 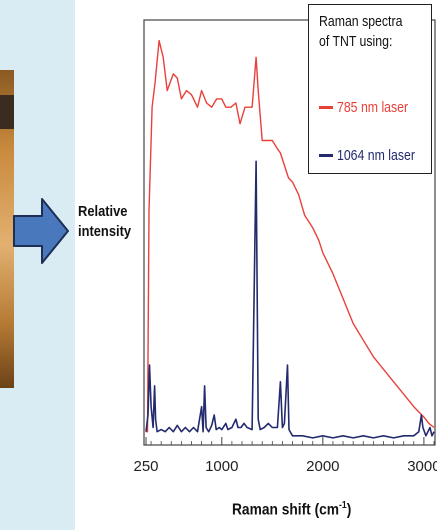 I want to click on x-tick-label: 250, so click(x=145, y=466).